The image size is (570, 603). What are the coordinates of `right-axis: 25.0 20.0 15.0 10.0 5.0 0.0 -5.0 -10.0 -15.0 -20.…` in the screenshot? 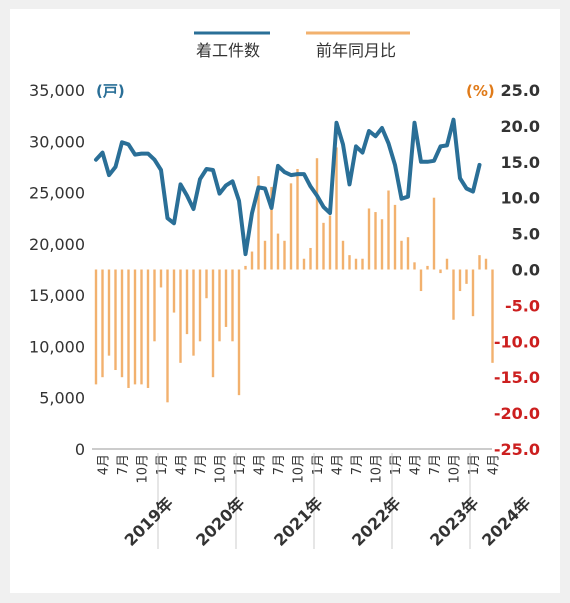 It's located at (517, 270).